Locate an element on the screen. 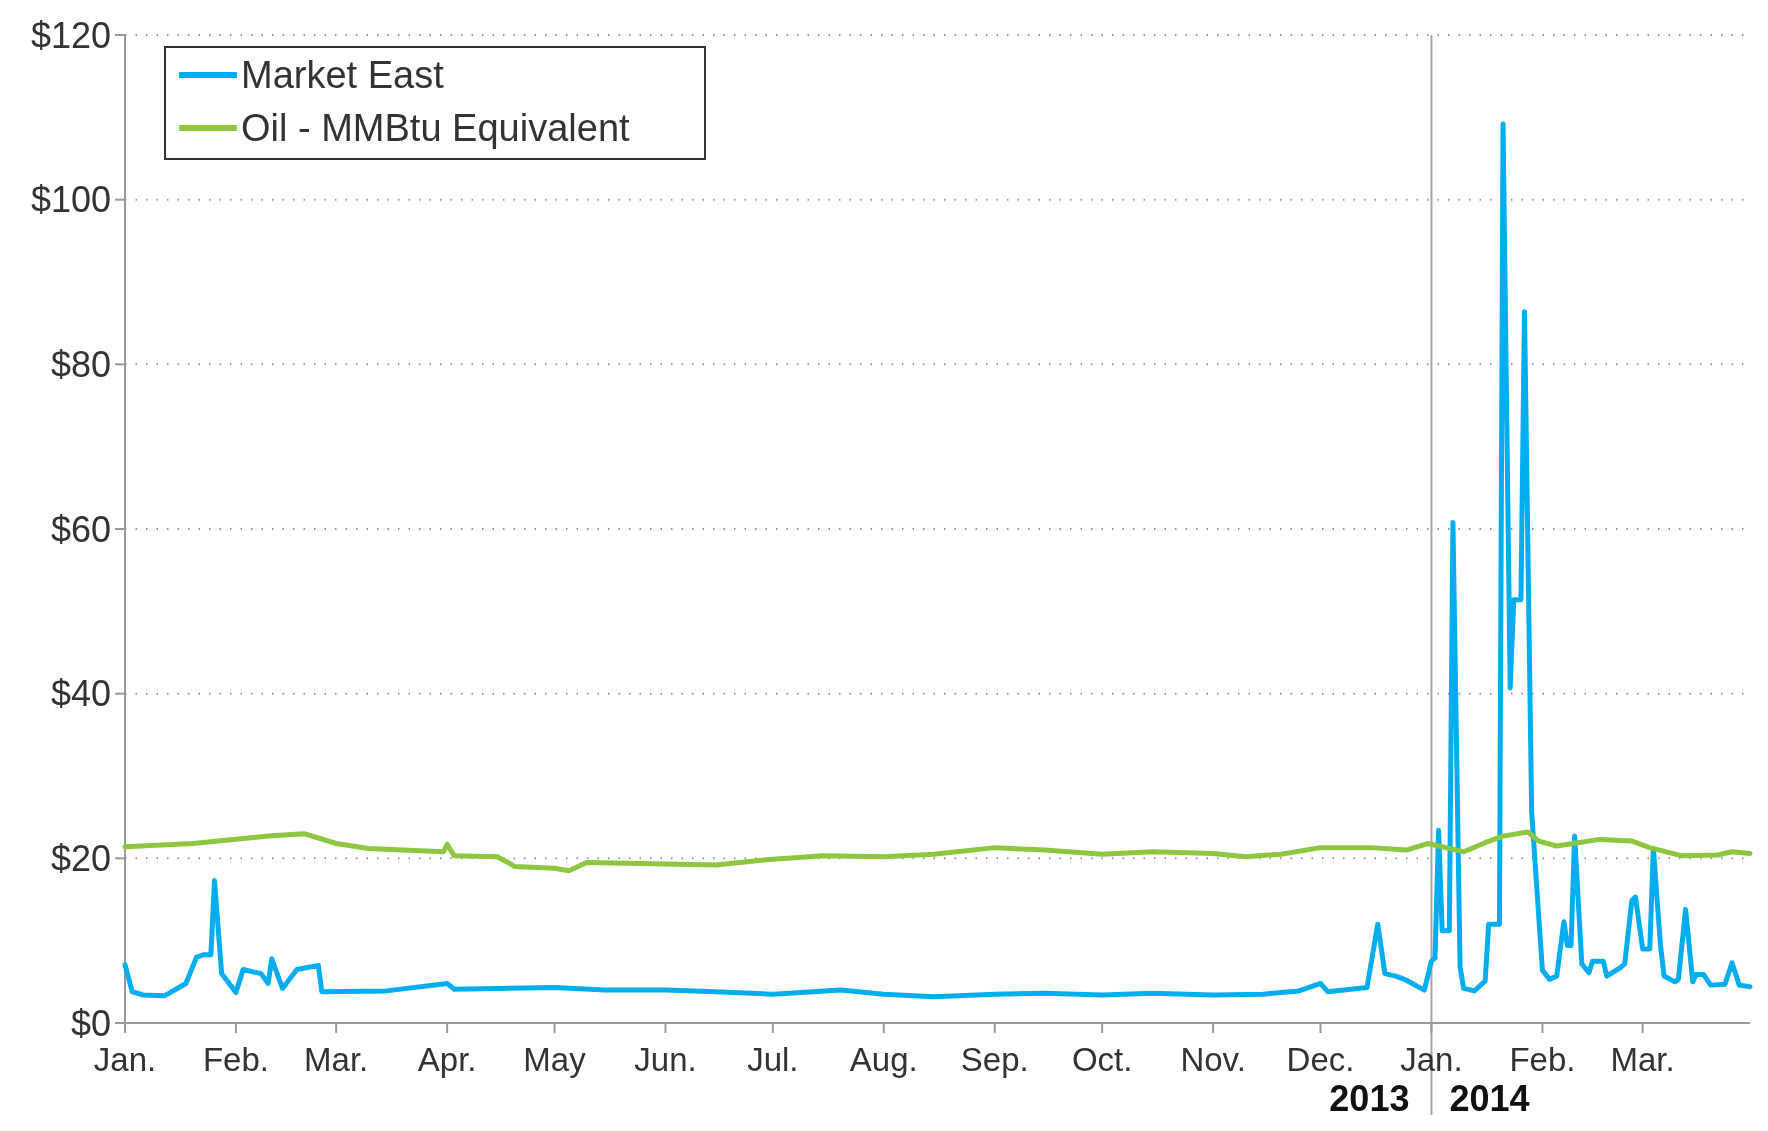 The height and width of the screenshot is (1131, 1768). x-tick-label: Jun. is located at coordinates (665, 1059).